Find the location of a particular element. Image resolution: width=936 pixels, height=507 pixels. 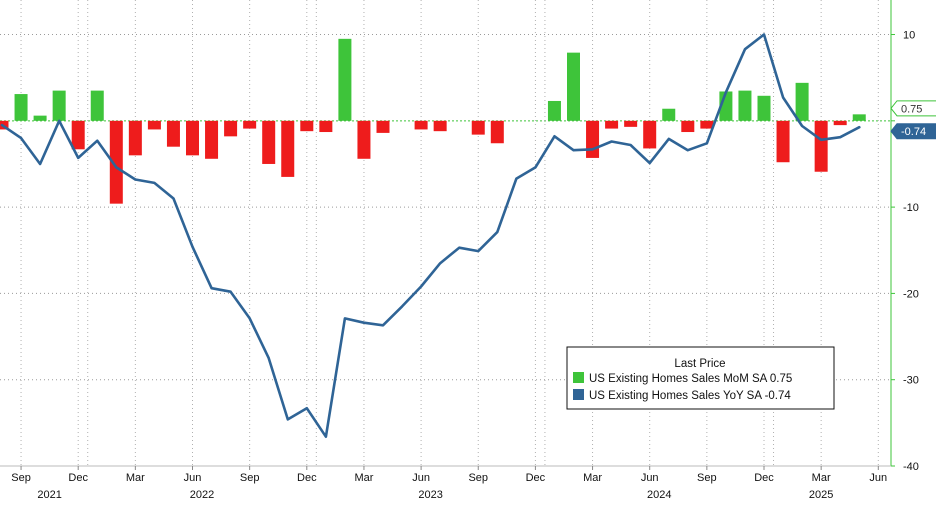

x-year-label: 2021 is located at coordinates (49, 495).